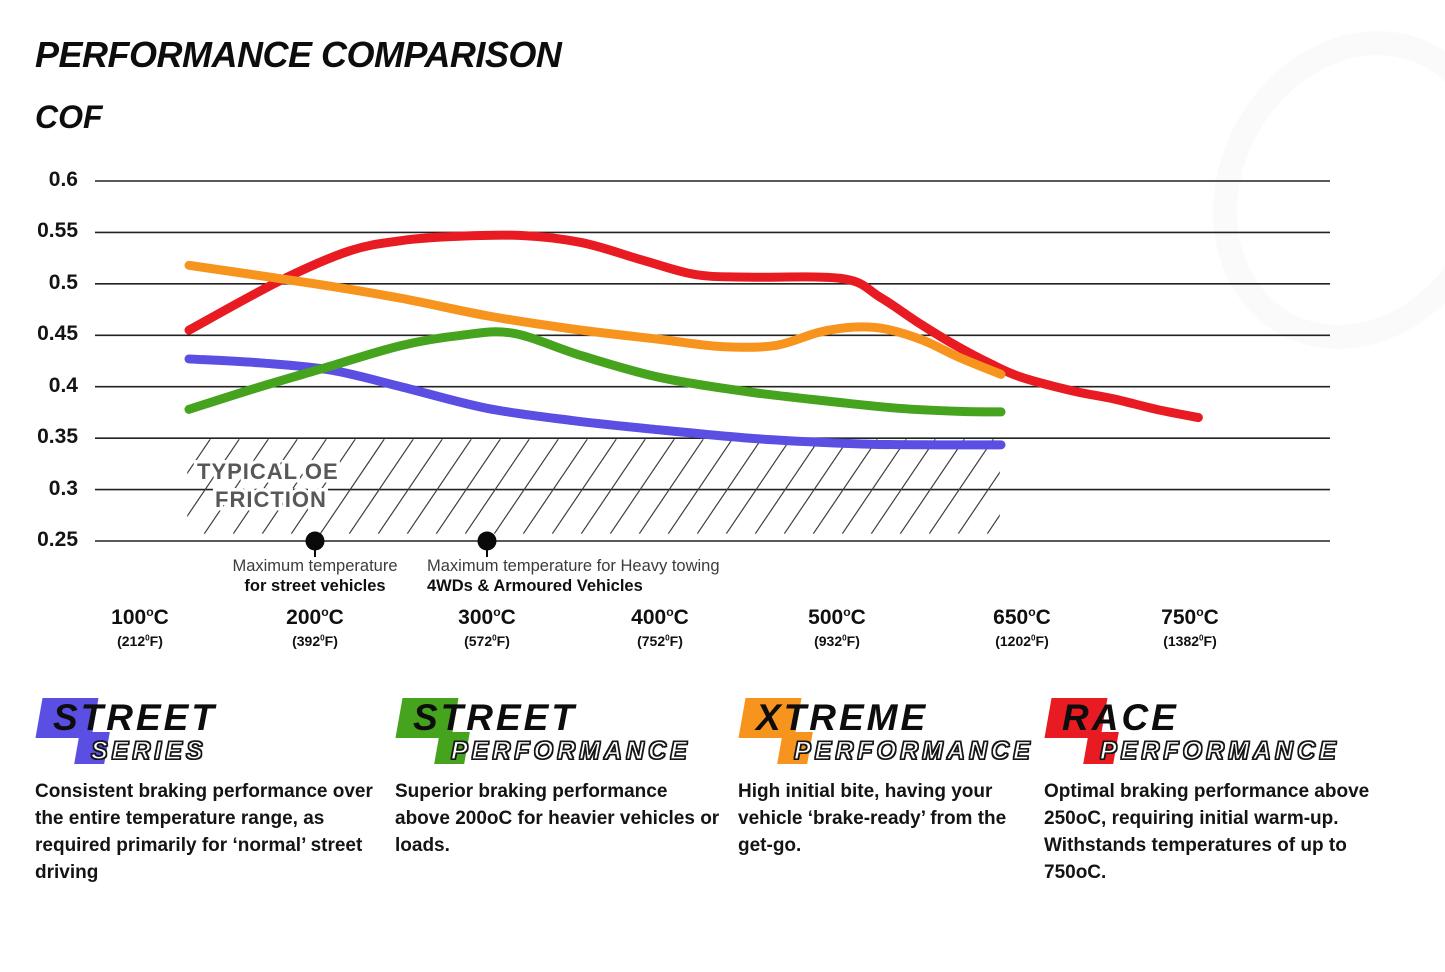 Image resolution: width=1445 pixels, height=972 pixels. Describe the element at coordinates (69, 117) in the screenshot. I see `y-axis-title: COF` at that location.